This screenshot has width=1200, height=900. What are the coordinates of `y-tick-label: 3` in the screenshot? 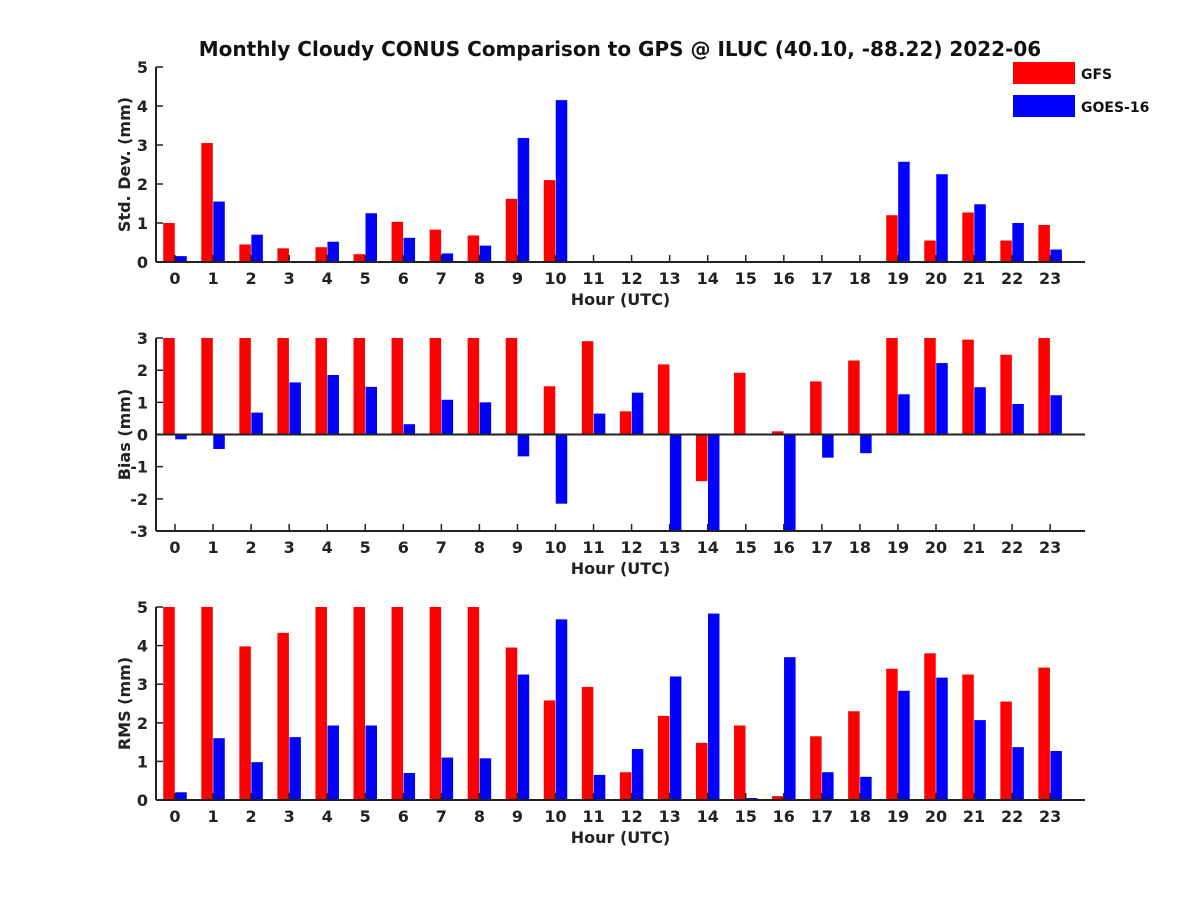 It's located at (142, 145).